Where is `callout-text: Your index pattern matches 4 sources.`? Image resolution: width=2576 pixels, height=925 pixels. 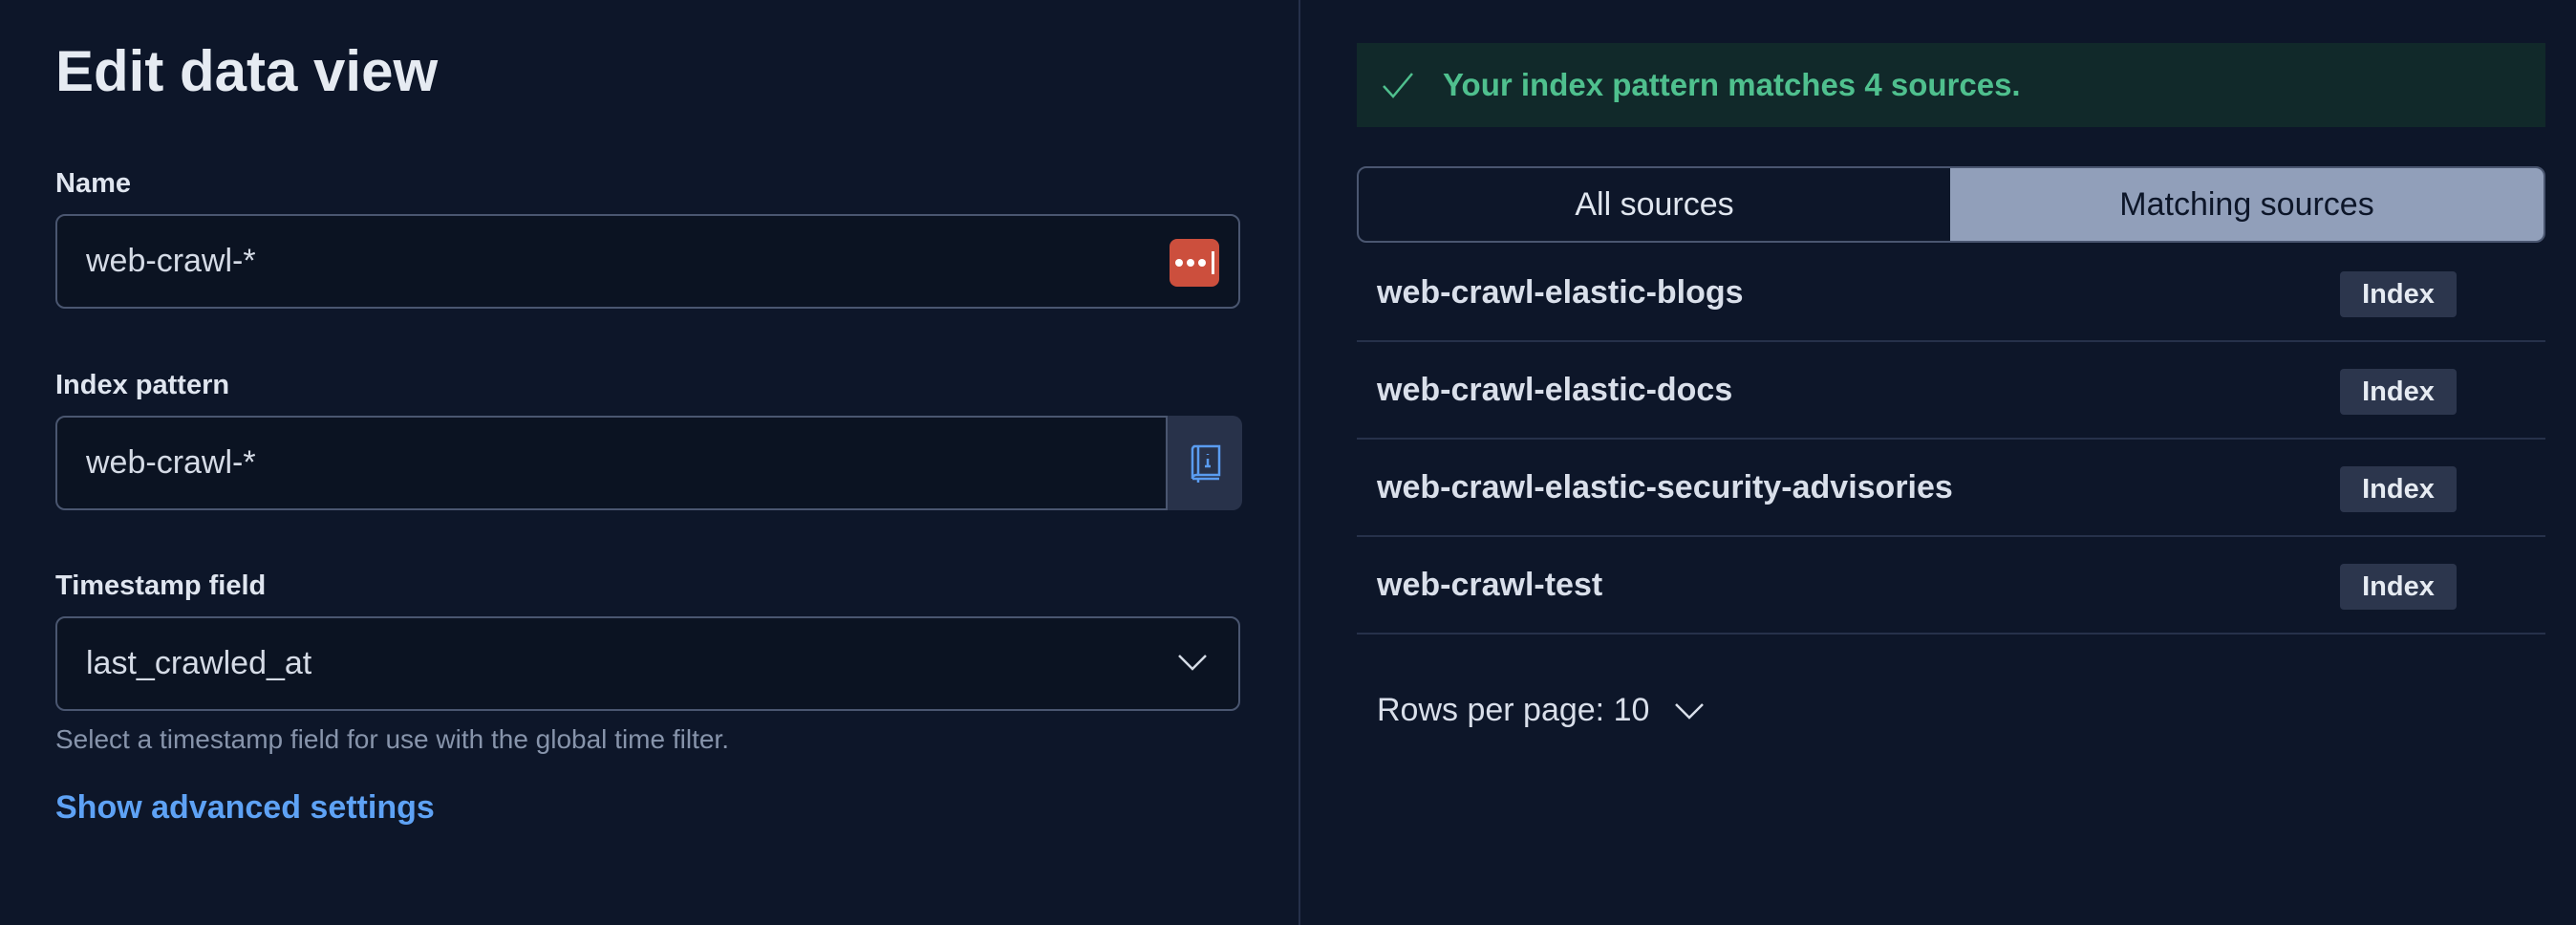 callout-text: Your index pattern matches 4 sources. is located at coordinates (1732, 84).